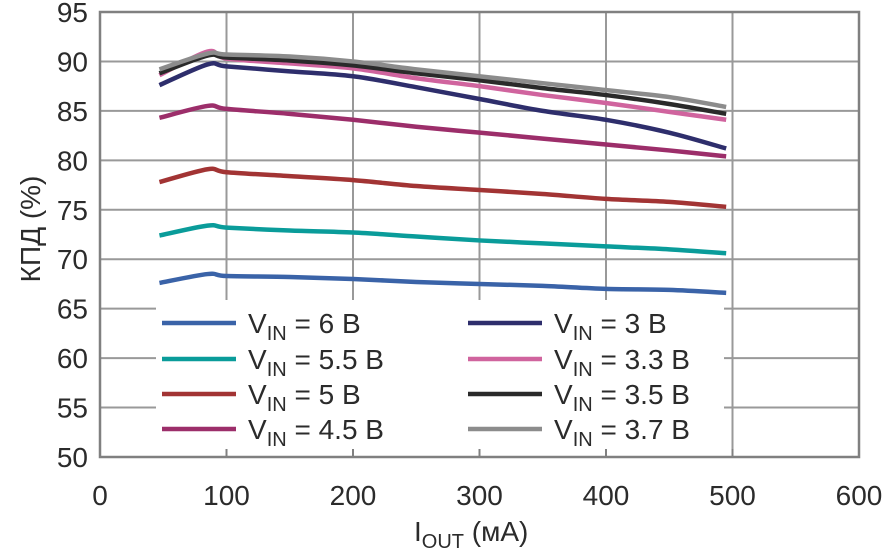  What do you see at coordinates (100, 495) in the screenshot?
I see `x-tick-label: 0` at bounding box center [100, 495].